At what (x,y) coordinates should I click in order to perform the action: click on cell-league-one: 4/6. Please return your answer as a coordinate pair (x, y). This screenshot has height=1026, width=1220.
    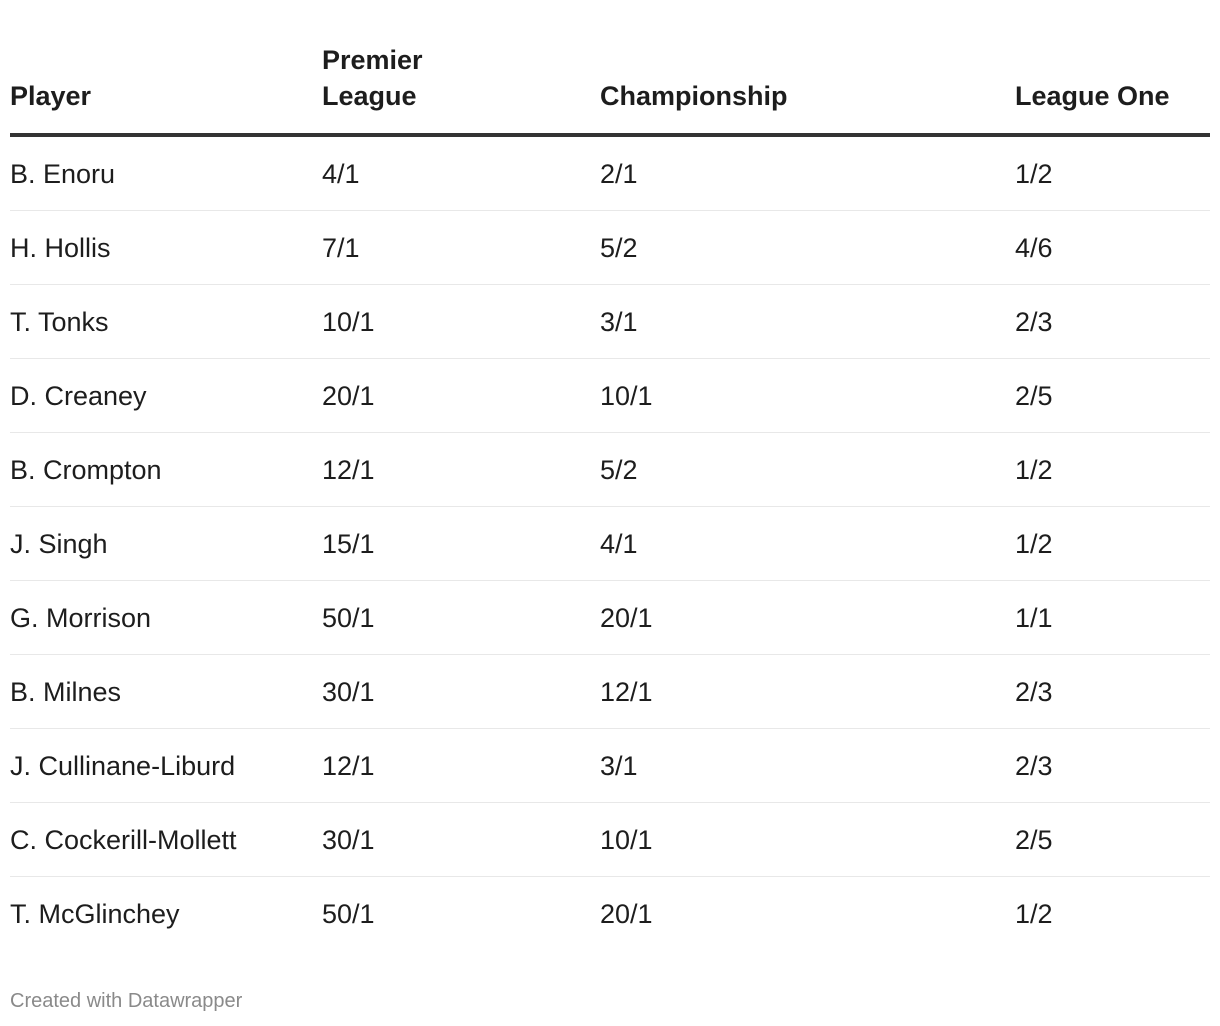
    Looking at the image, I should click on (1034, 248).